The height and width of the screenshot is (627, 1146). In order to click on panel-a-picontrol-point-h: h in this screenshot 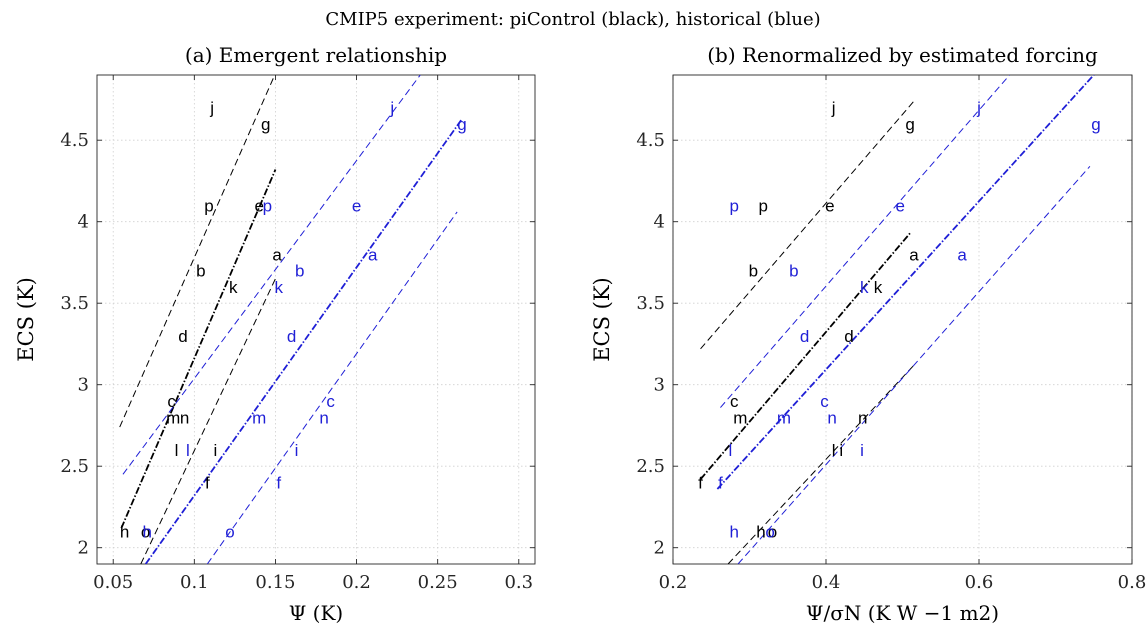, I will do `click(124, 531)`.